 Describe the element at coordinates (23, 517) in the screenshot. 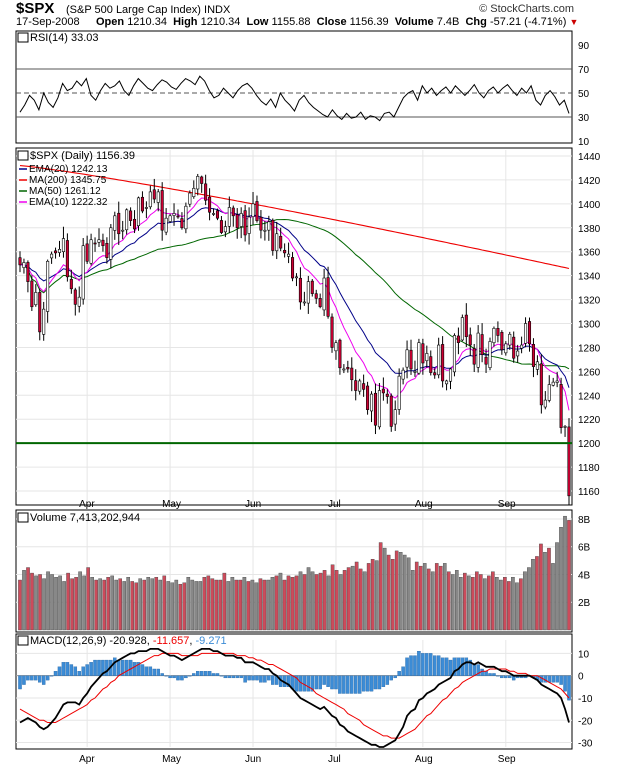

I see `volume-collapse-icon` at that location.